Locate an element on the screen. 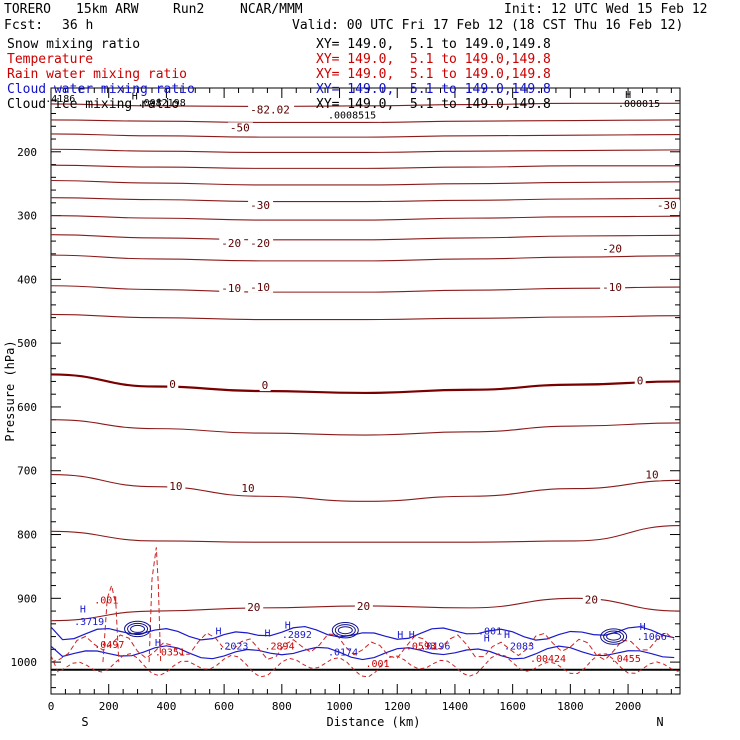  field-label: Cloud ice mixing ratio is located at coordinates (93, 104).